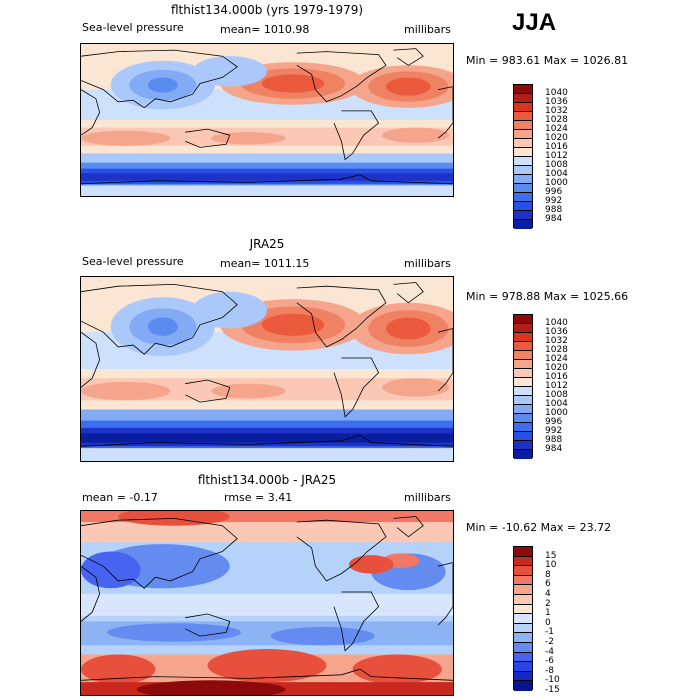 This screenshot has height=700, width=700. I want to click on panel3-units-label: millibars, so click(427, 497).